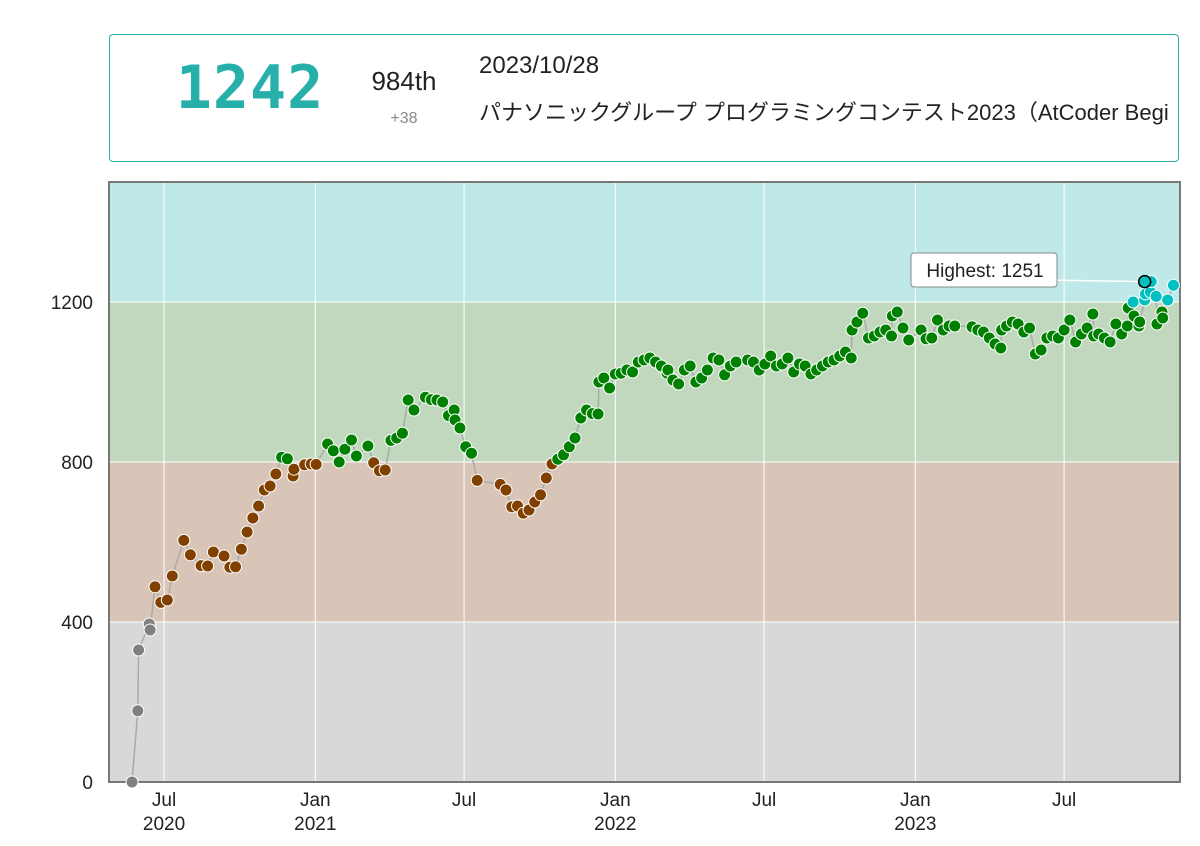 The height and width of the screenshot is (846, 1200). Describe the element at coordinates (609, 812) in the screenshot. I see `x-axis-labels: Jul 2020 Jan 2021 Jul Jan 2022 Jul Jan 2023 Jul` at that location.